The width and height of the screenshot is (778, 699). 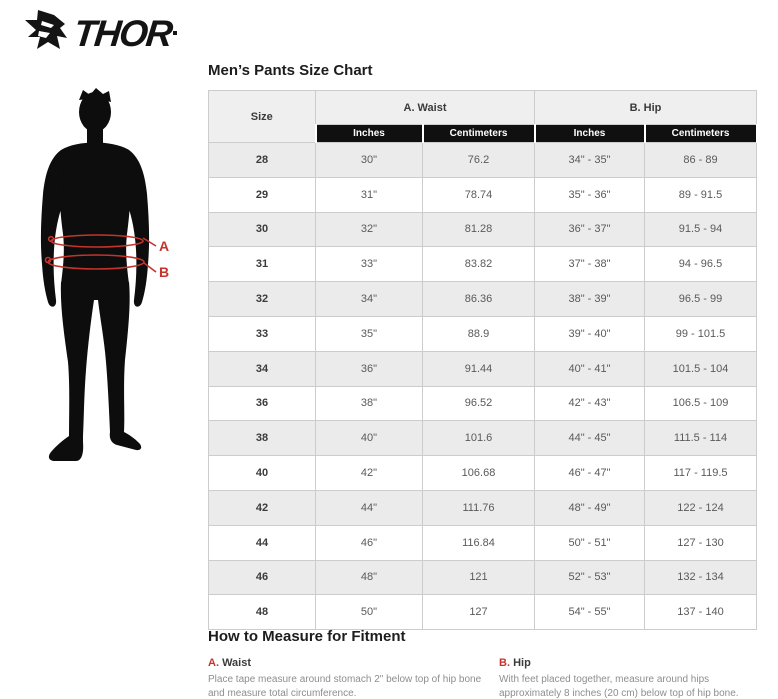 What do you see at coordinates (164, 246) in the screenshot?
I see `waist-label-a: A` at bounding box center [164, 246].